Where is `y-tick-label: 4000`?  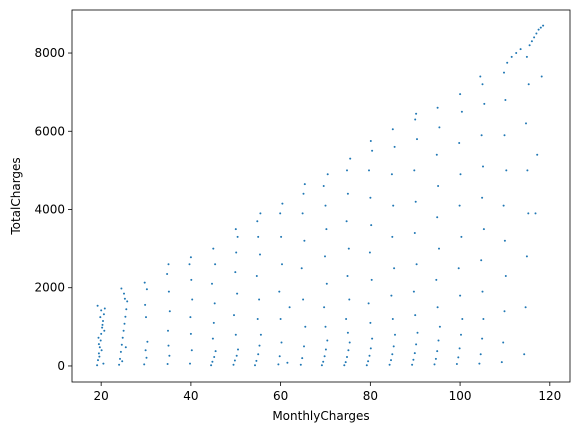 y-tick-label: 4000 is located at coordinates (49, 209).